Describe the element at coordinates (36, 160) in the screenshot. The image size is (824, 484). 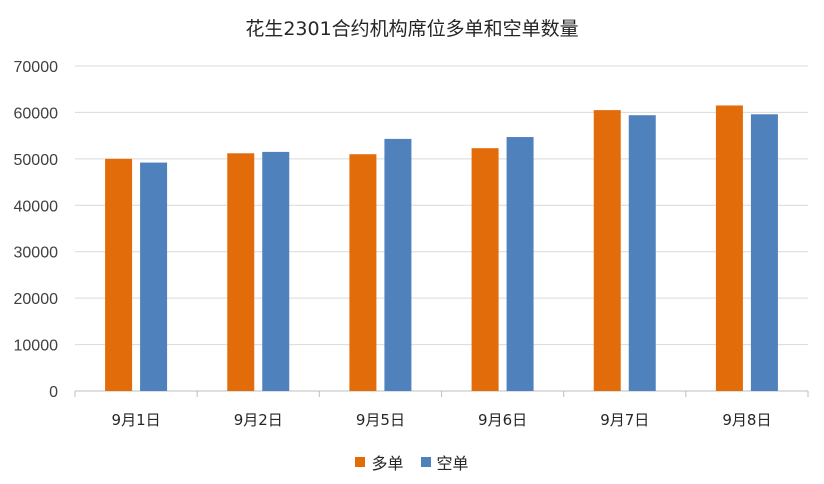
I see `y-tick-label: 50000` at that location.